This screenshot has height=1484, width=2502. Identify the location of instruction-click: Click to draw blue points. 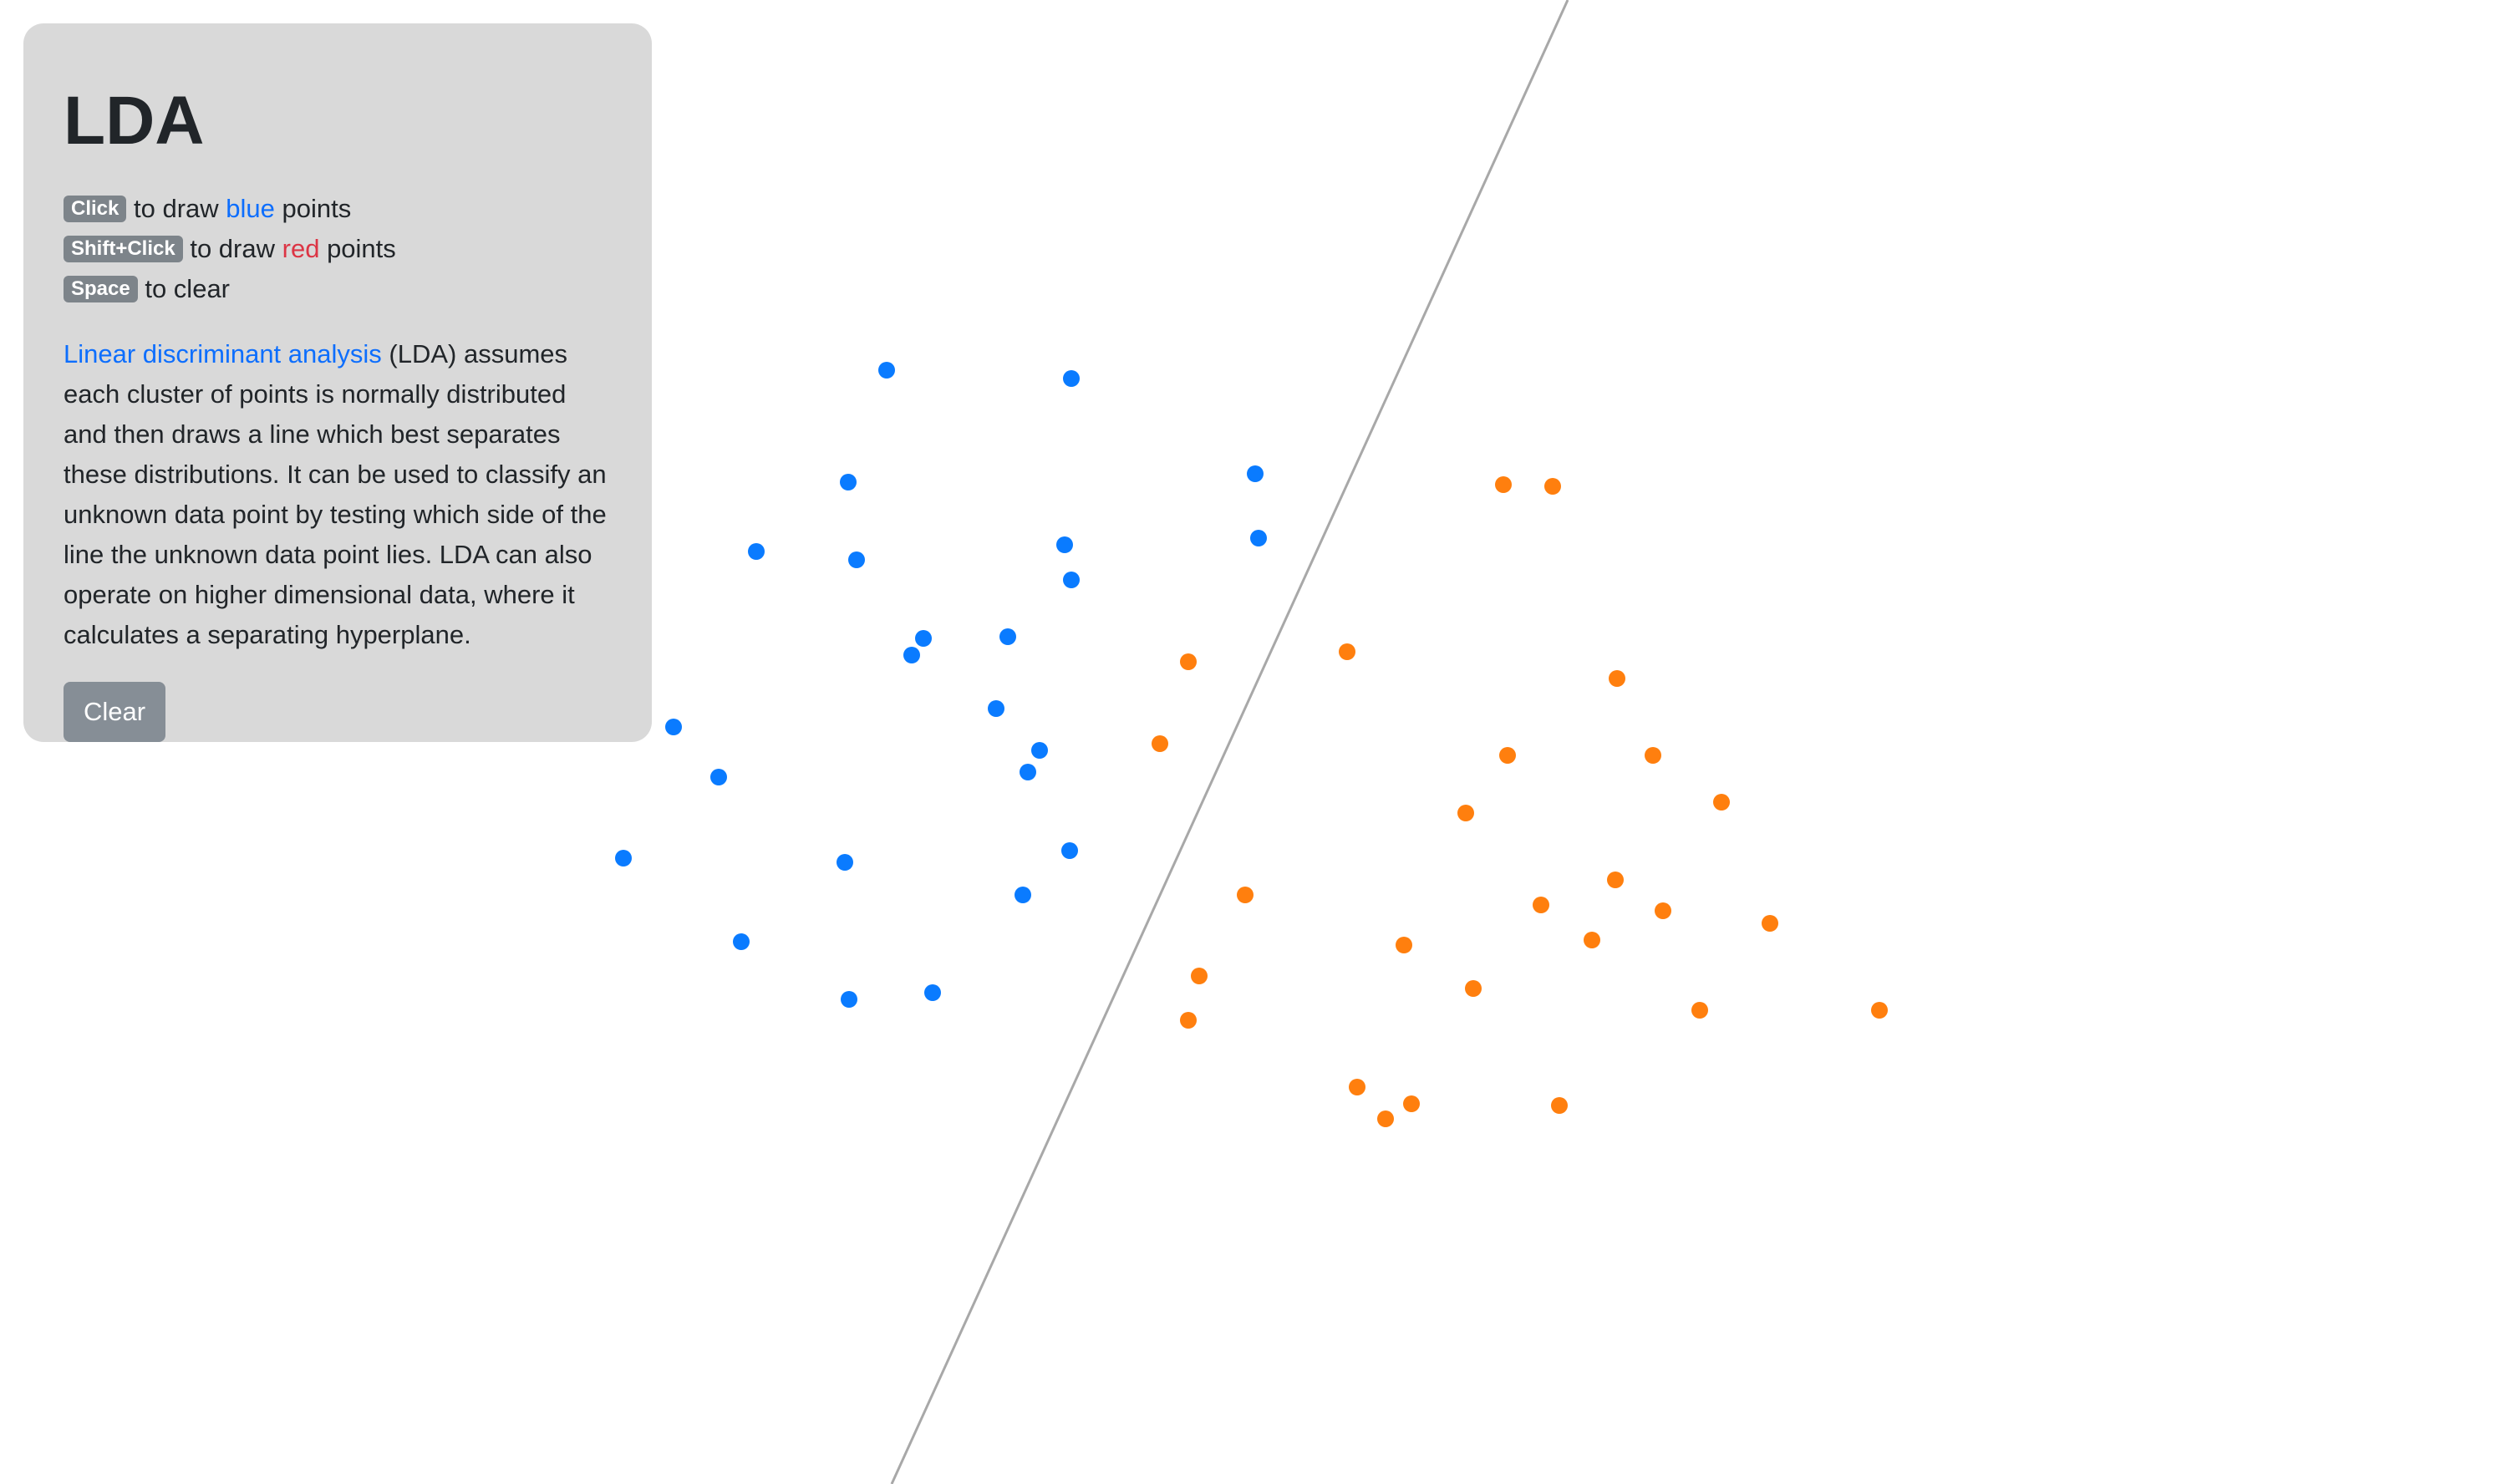
(338, 209).